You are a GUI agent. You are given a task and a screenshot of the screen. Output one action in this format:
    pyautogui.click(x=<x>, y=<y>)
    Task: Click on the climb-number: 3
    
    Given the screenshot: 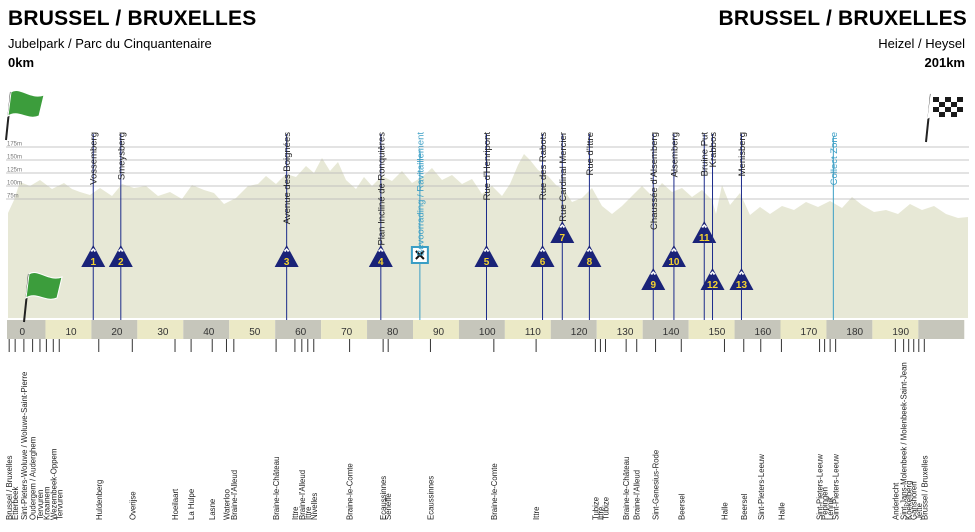 What is the action you would take?
    pyautogui.click(x=287, y=262)
    